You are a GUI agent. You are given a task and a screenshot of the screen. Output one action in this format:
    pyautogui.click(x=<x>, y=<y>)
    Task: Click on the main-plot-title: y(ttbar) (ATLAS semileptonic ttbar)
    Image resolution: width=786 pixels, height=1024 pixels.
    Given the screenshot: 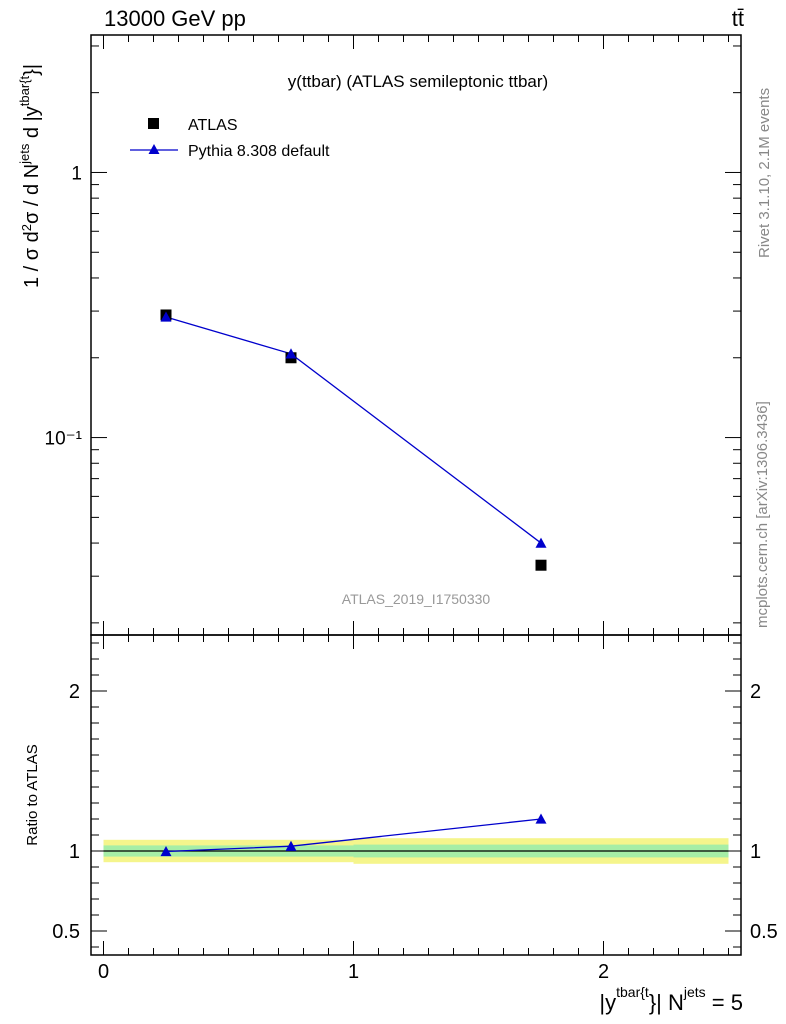 What is the action you would take?
    pyautogui.click(x=418, y=81)
    